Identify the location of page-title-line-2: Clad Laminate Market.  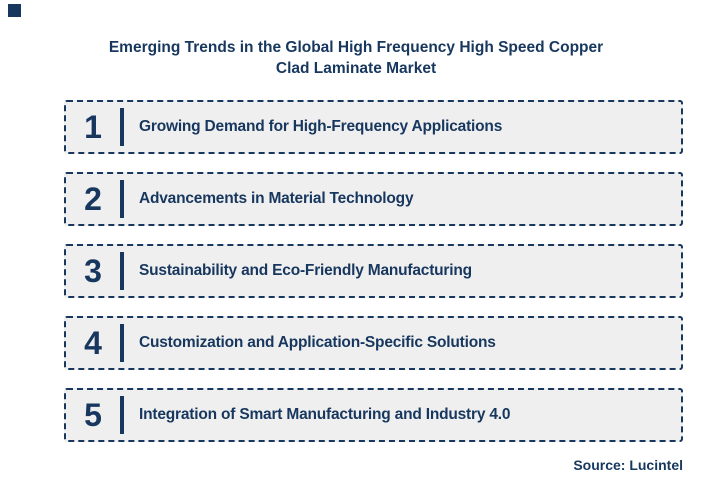
(356, 68).